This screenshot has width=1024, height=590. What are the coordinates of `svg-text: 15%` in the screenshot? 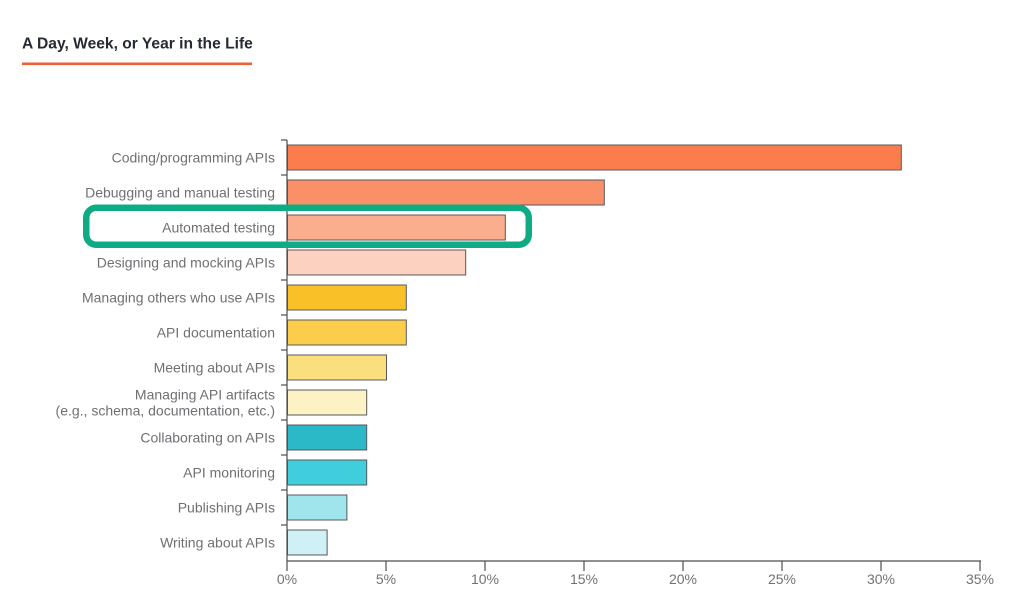 It's located at (584, 579).